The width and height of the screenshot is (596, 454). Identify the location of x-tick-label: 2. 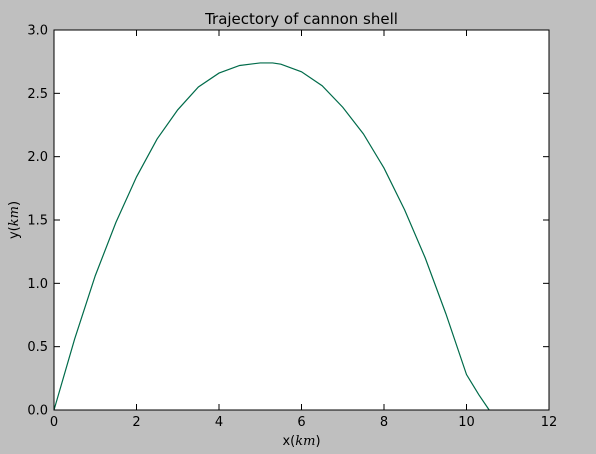
(136, 422).